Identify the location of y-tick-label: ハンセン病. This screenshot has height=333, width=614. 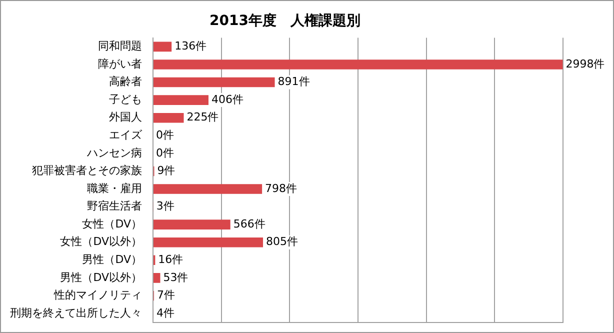
(114, 153).